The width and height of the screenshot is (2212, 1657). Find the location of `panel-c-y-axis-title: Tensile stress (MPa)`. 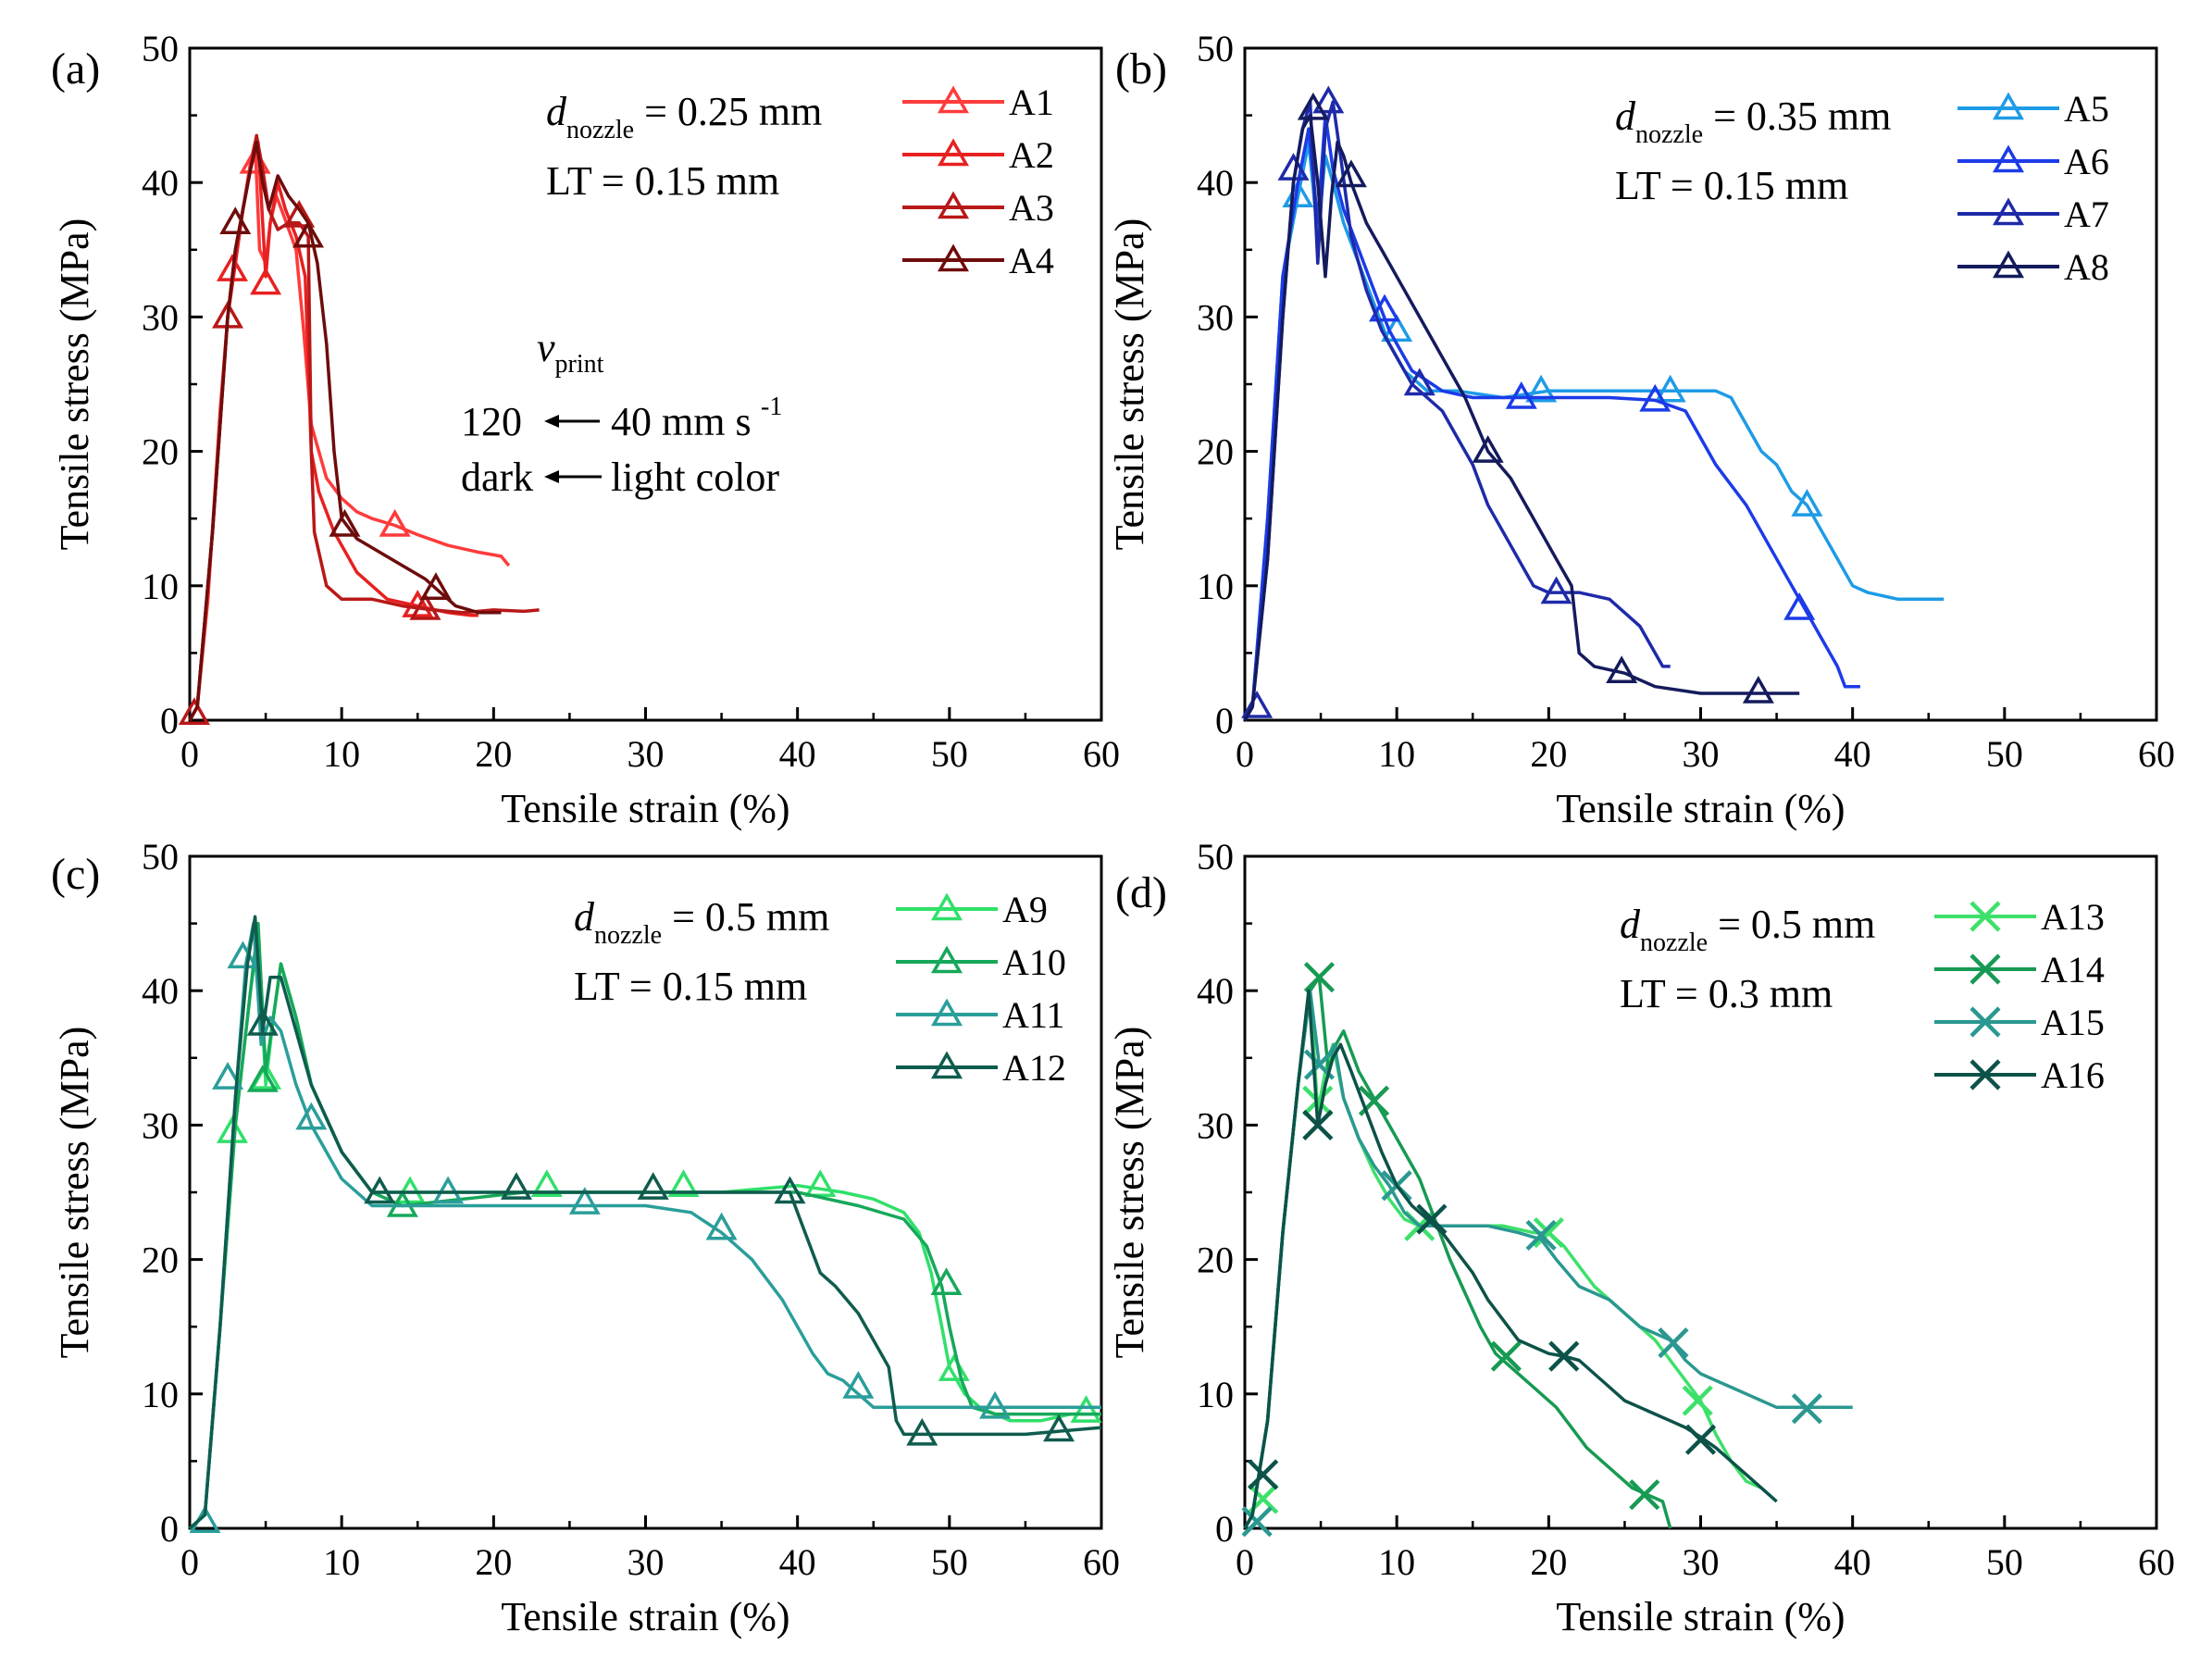

panel-c-y-axis-title: Tensile stress (MPa) is located at coordinates (74, 1193).